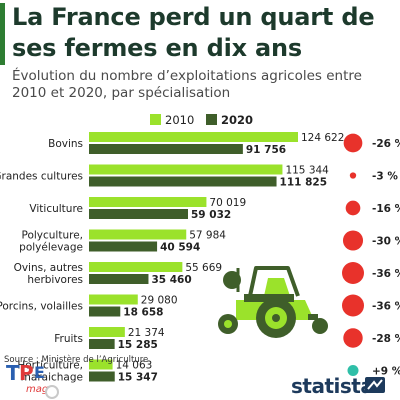 The width and height of the screenshot is (400, 400). What do you see at coordinates (266, 150) in the screenshot?
I see `value-label-2020: 91 756` at bounding box center [266, 150].